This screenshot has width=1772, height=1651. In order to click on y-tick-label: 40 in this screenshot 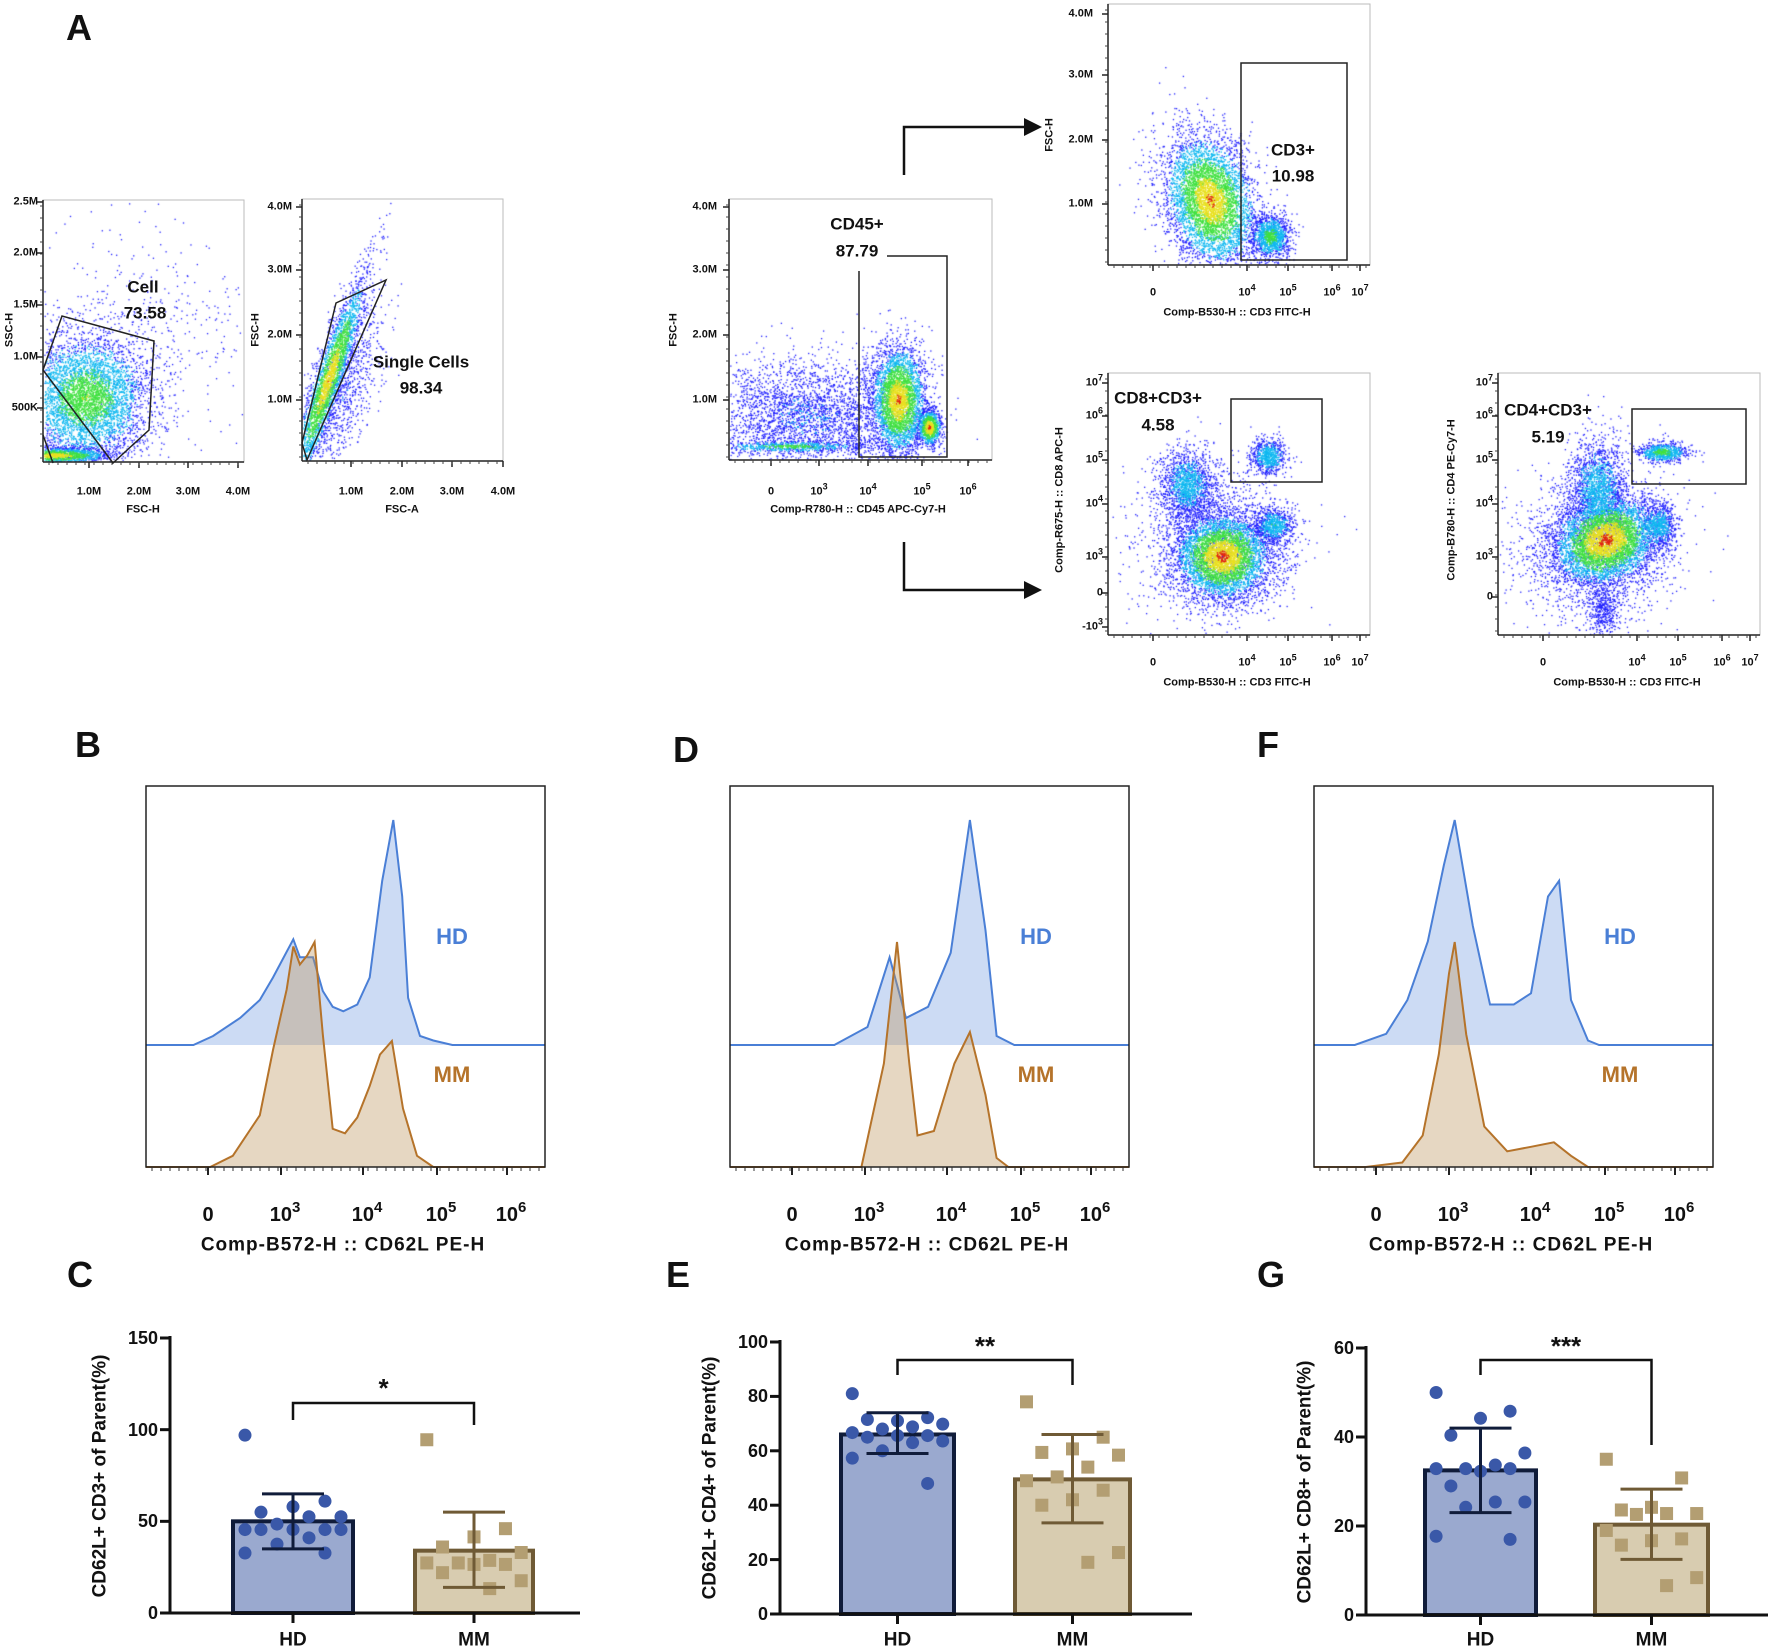, I will do `click(1343, 1437)`.